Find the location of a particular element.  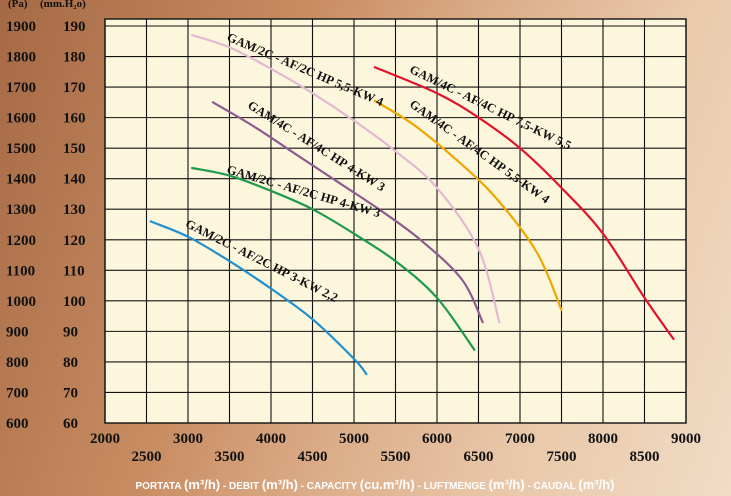

y-tick-label-pa: 700 is located at coordinates (17, 393).